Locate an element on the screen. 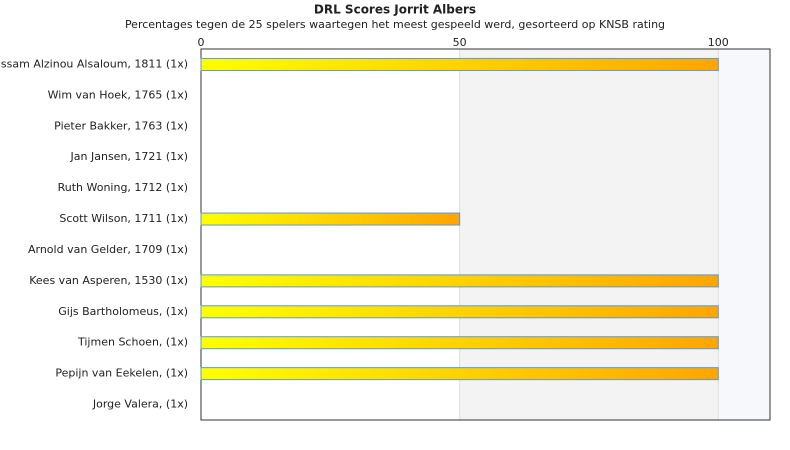 The image size is (790, 450). plot-band is located at coordinates (744, 234).